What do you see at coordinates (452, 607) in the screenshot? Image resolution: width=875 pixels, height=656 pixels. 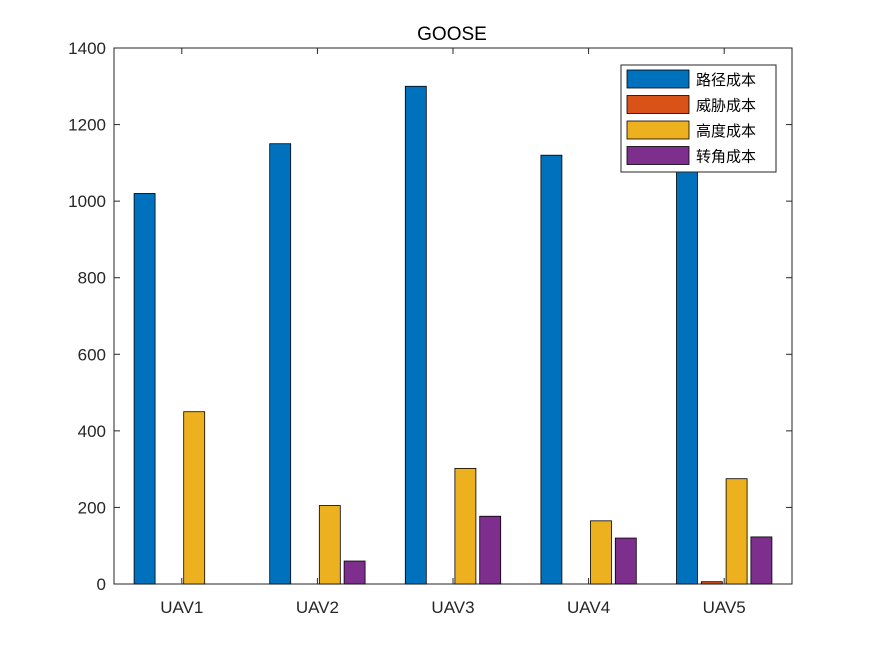 I see `x-tick-label: UAV3` at bounding box center [452, 607].